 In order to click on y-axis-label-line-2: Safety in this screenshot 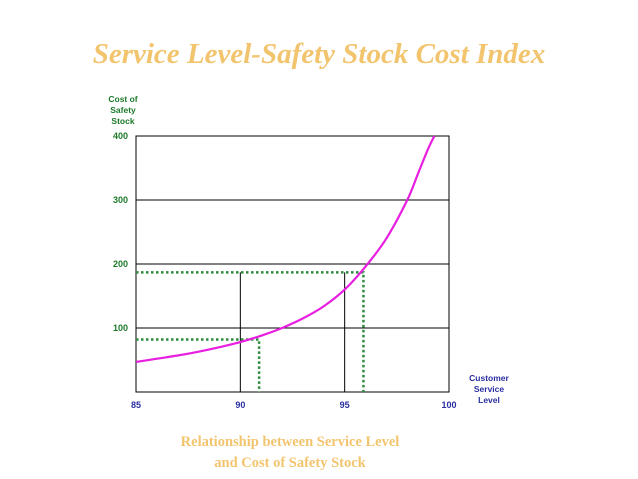, I will do `click(123, 110)`.